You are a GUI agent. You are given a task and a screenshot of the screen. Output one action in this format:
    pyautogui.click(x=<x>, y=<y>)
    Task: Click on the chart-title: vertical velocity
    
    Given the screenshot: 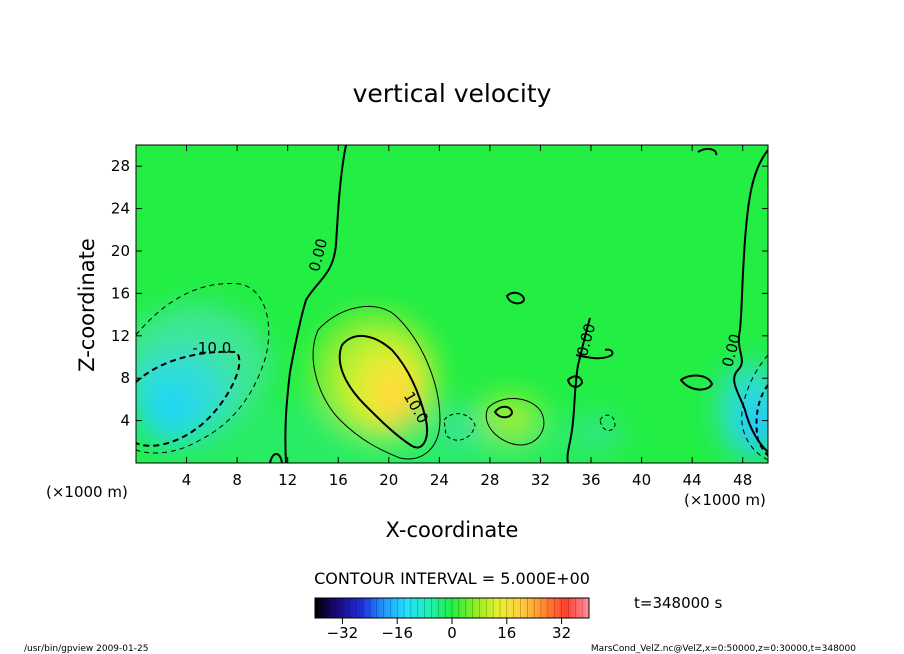 What is the action you would take?
    pyautogui.click(x=452, y=93)
    